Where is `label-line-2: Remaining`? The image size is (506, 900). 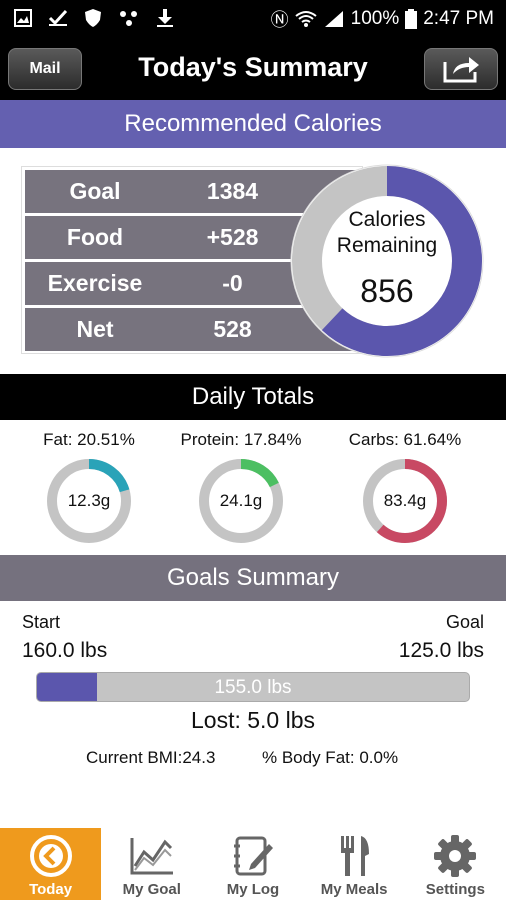 label-line-2: Remaining is located at coordinates (387, 245).